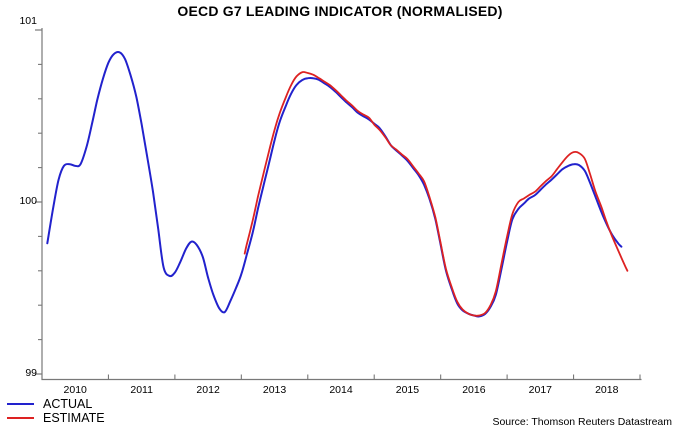 This screenshot has width=680, height=432. Describe the element at coordinates (31, 373) in the screenshot. I see `y-axis-label: 99` at that location.